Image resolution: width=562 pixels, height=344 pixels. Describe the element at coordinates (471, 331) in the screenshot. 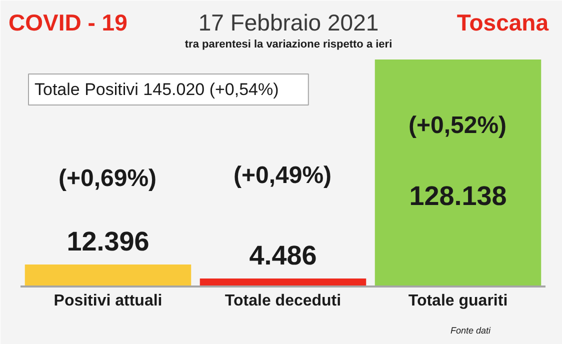

I see `source-note: Fonte dati` at that location.